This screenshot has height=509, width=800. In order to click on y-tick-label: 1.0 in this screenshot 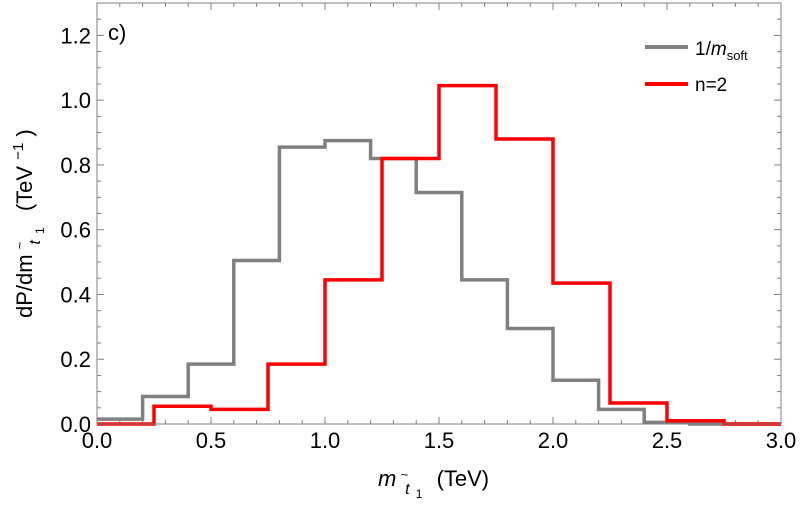, I will do `click(75, 100)`.